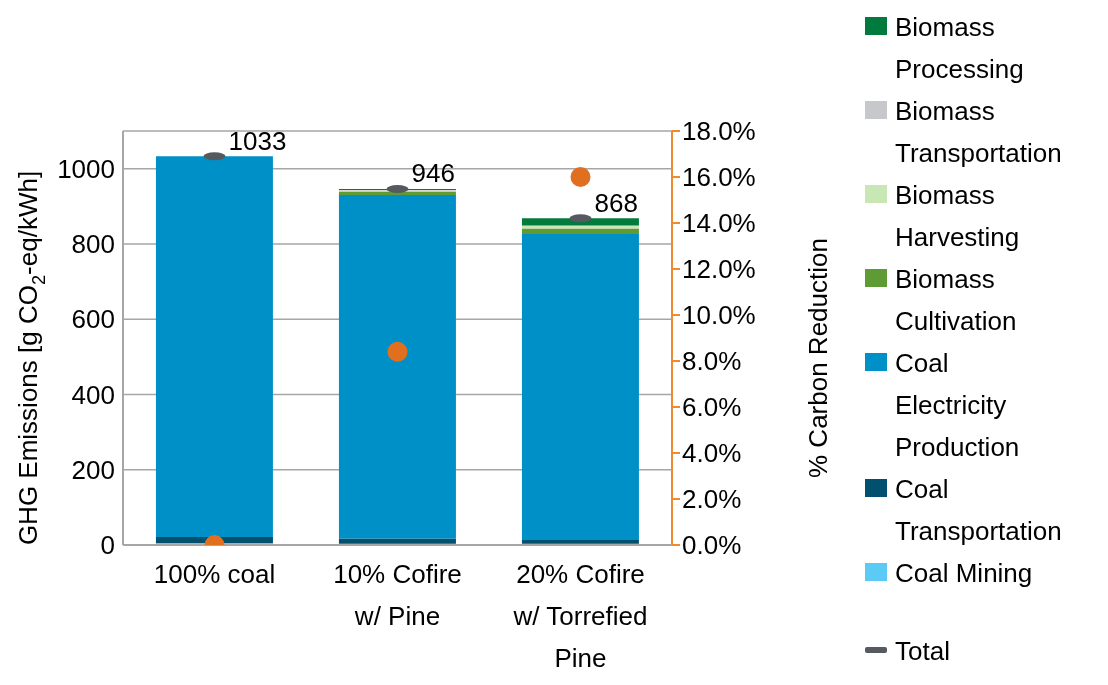 This screenshot has height=685, width=1108. I want to click on legend-label: Biomass Cultivation, so click(956, 300).